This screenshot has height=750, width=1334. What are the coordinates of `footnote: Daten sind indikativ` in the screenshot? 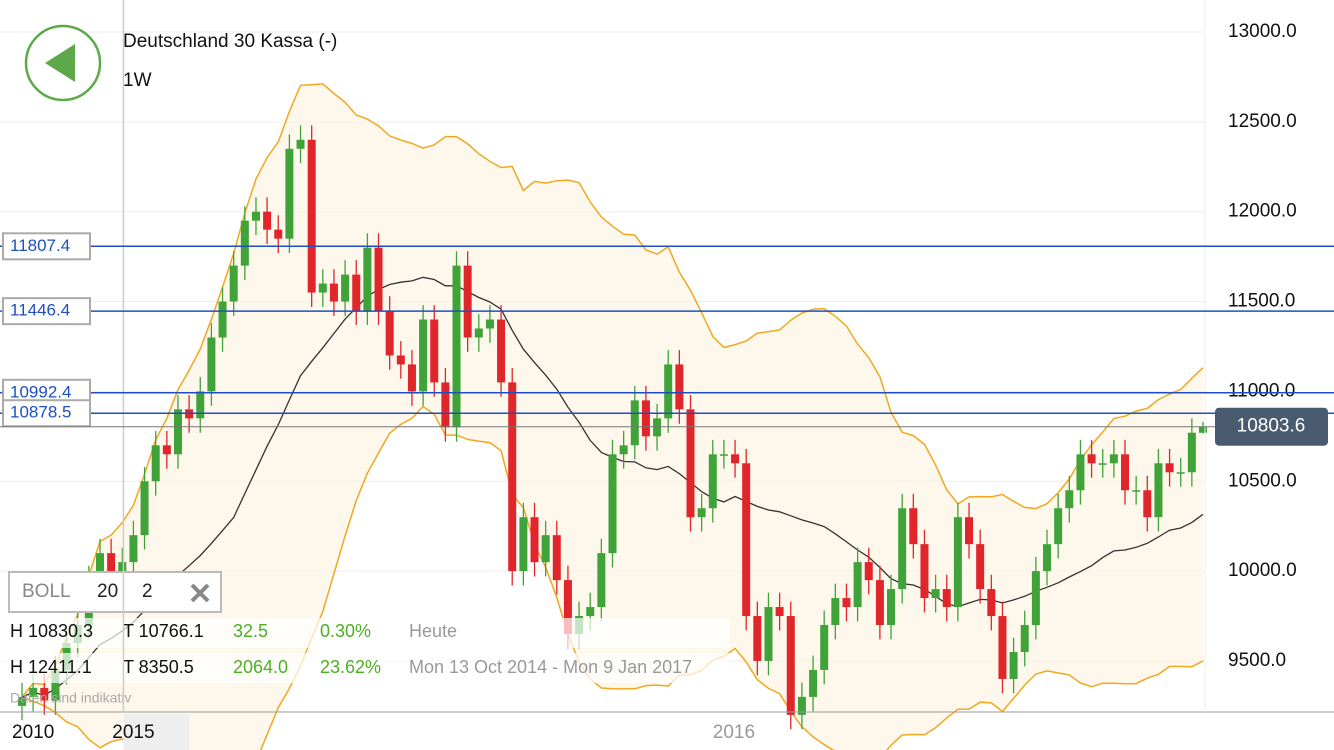 It's located at (70, 698).